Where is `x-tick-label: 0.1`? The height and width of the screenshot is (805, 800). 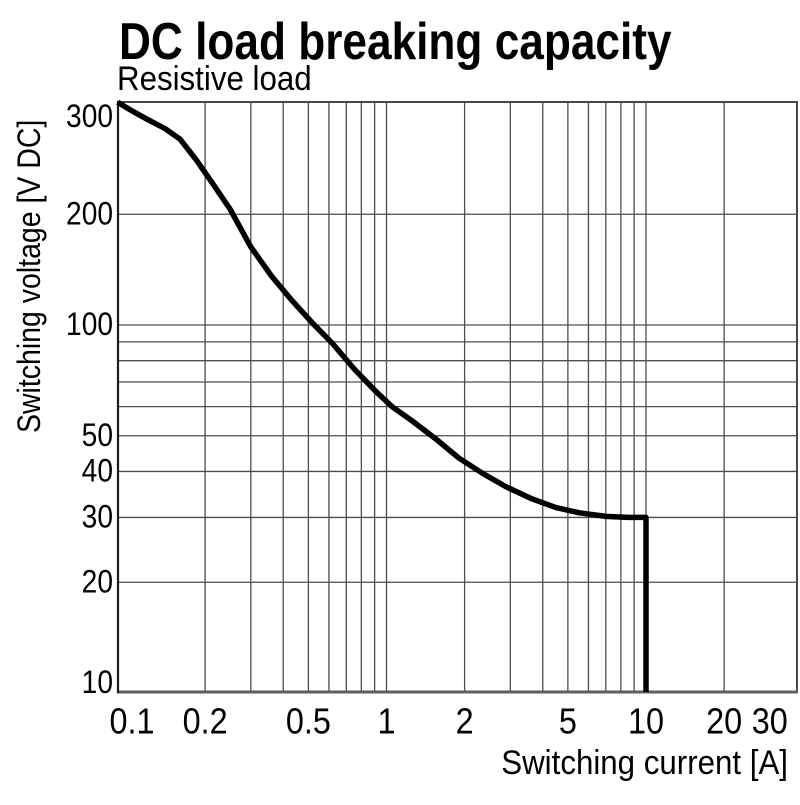 x-tick-label: 0.1 is located at coordinates (131, 722).